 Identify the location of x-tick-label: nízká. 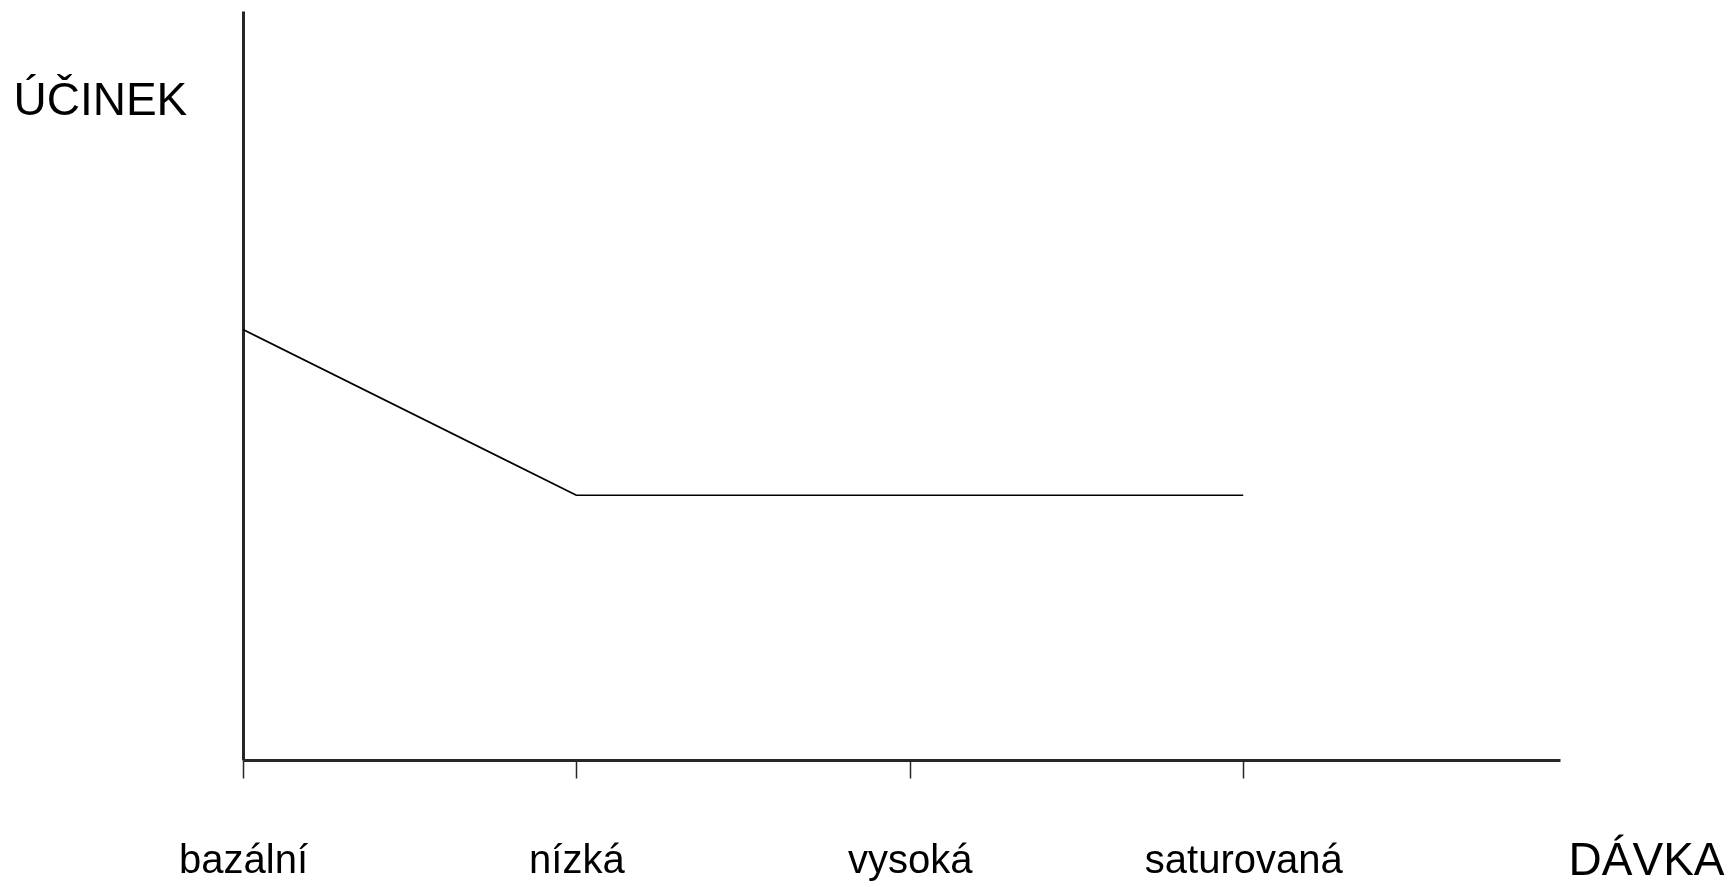
(577, 858).